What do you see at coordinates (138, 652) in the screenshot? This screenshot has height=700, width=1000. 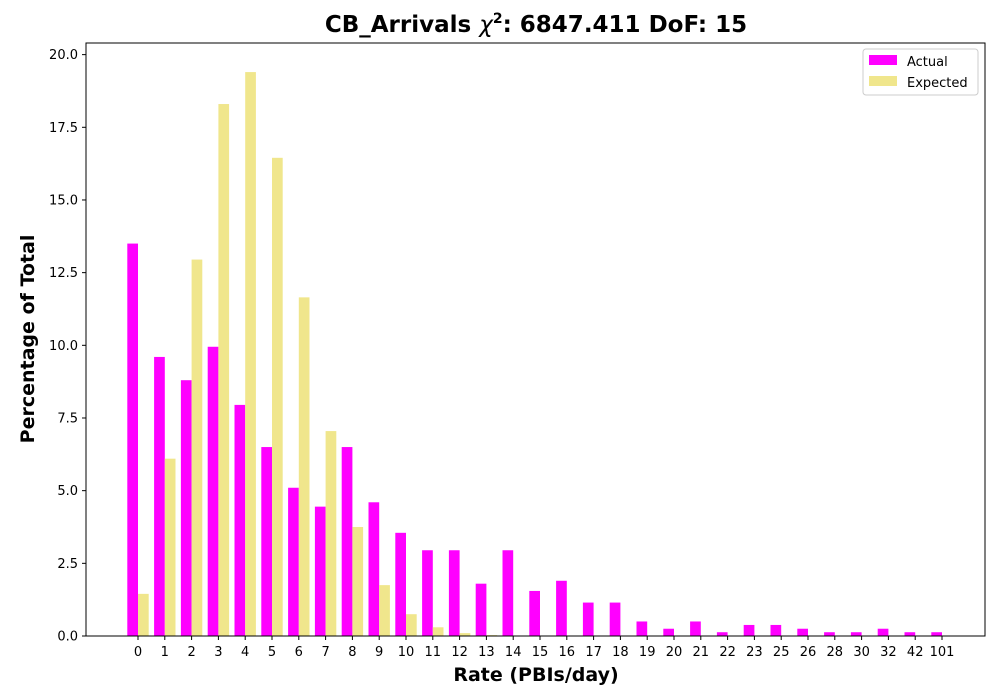 I see `x-tick-label: 0` at bounding box center [138, 652].